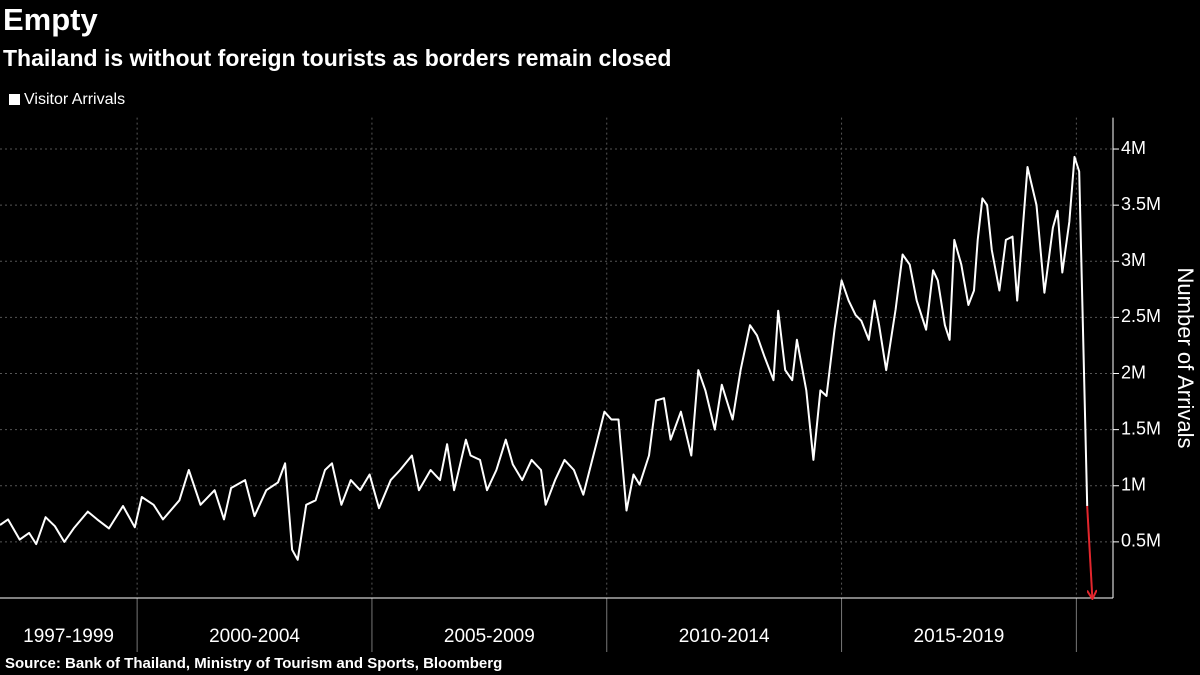 The image size is (1200, 675). Describe the element at coordinates (1185, 358) in the screenshot. I see `y-axis-label: Number of Arrivals` at that location.